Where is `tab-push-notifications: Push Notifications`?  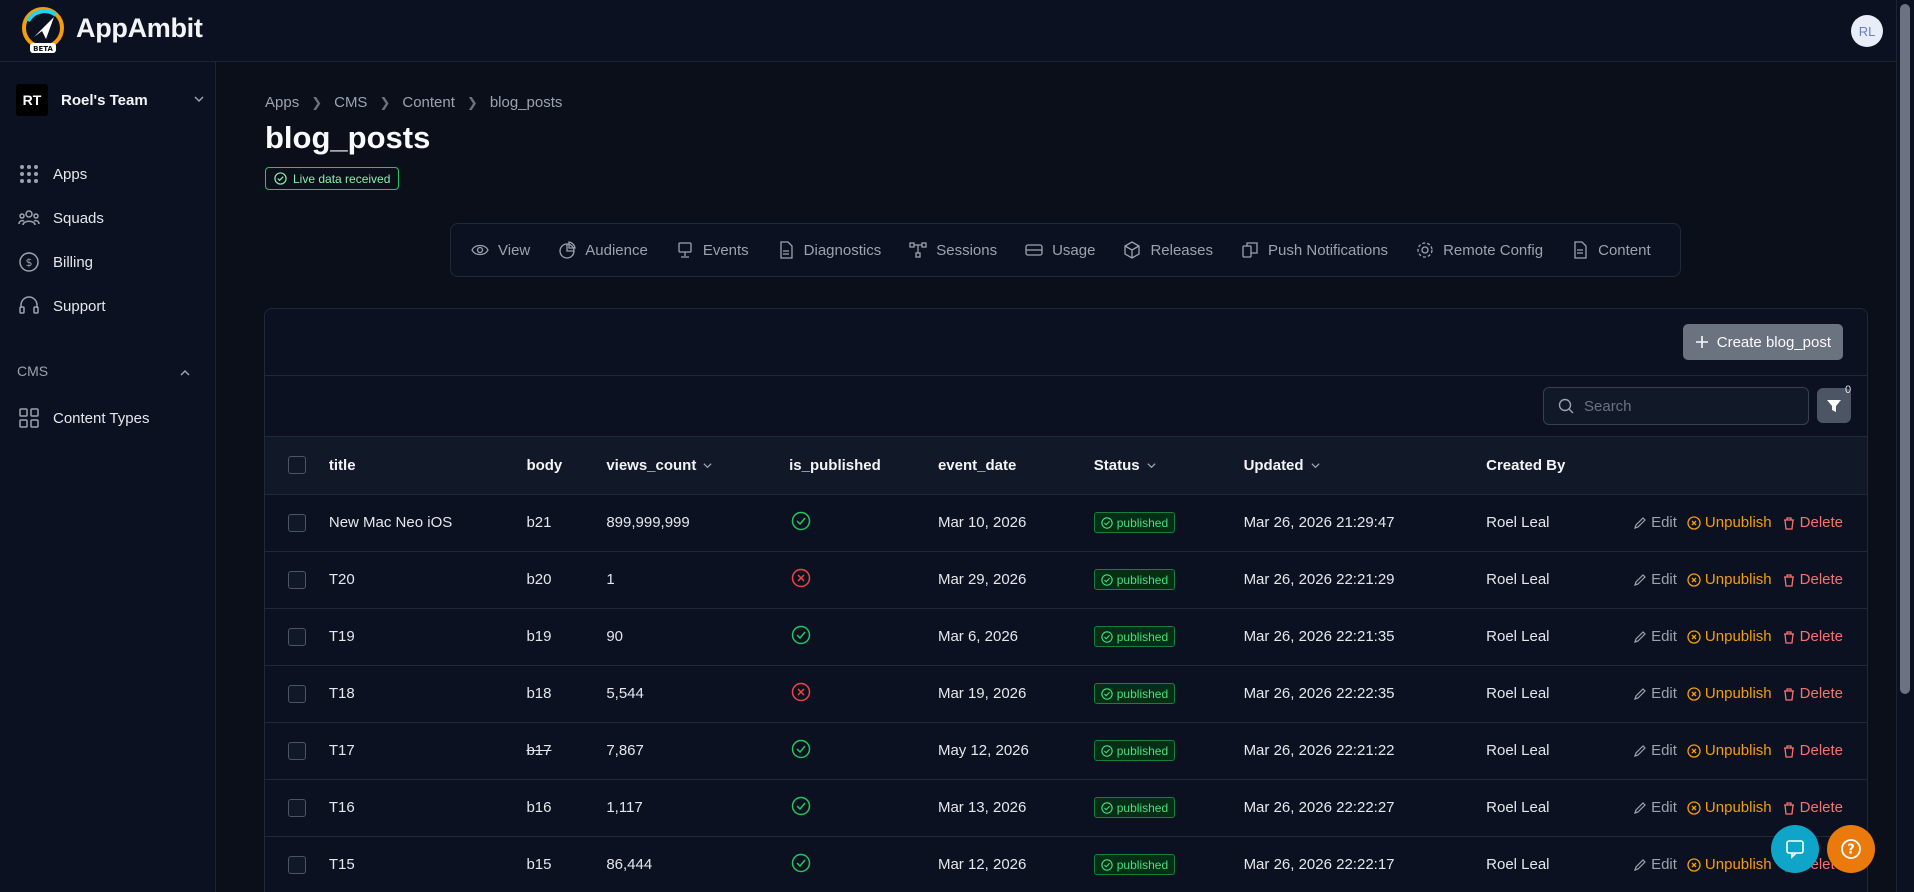
tab-push-notifications: Push Notifications is located at coordinates (1314, 250).